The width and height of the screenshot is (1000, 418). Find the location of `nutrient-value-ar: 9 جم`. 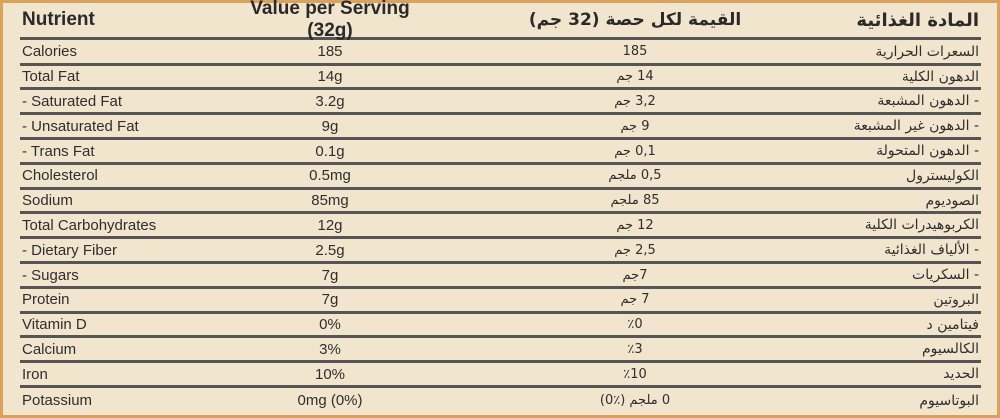

nutrient-value-ar: 9 جم is located at coordinates (635, 126).